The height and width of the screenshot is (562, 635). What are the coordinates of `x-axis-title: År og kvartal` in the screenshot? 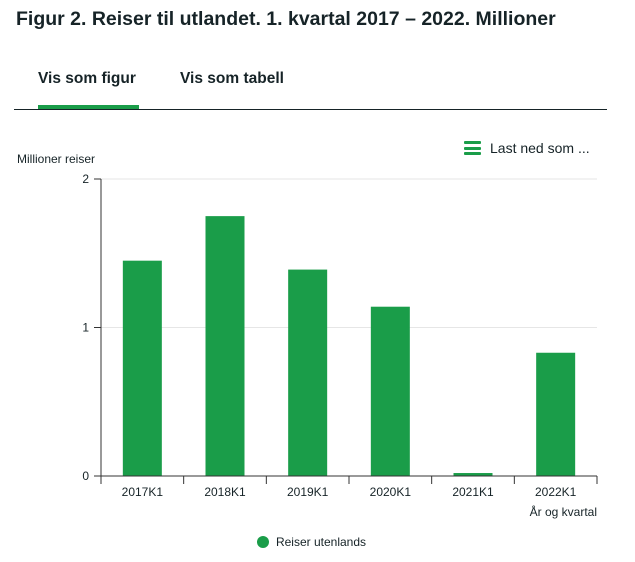 It's located at (563, 511).